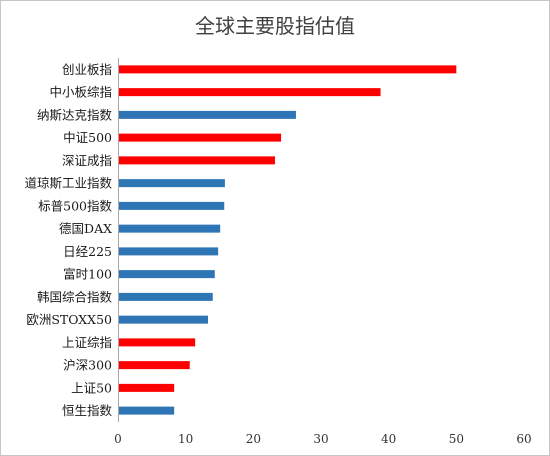  What do you see at coordinates (87, 274) in the screenshot?
I see `category-label: 富时100` at bounding box center [87, 274].